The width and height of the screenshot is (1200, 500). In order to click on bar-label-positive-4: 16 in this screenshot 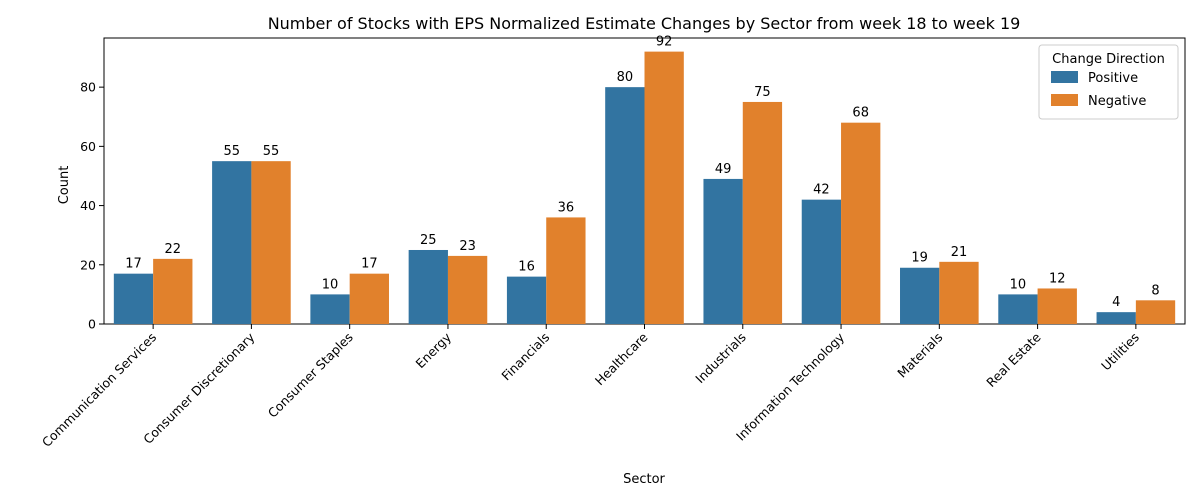, I will do `click(526, 267)`.